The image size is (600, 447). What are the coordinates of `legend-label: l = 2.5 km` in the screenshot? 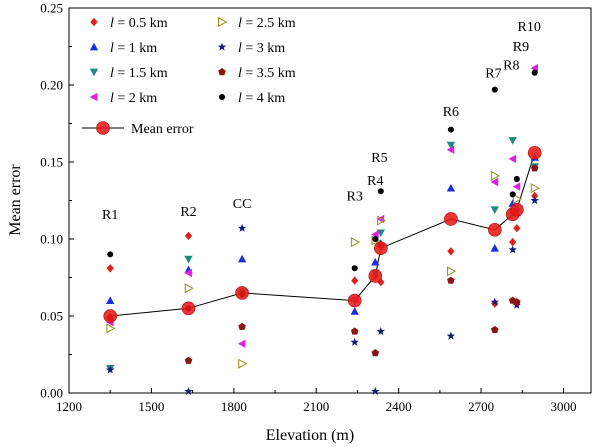 It's located at (267, 23).